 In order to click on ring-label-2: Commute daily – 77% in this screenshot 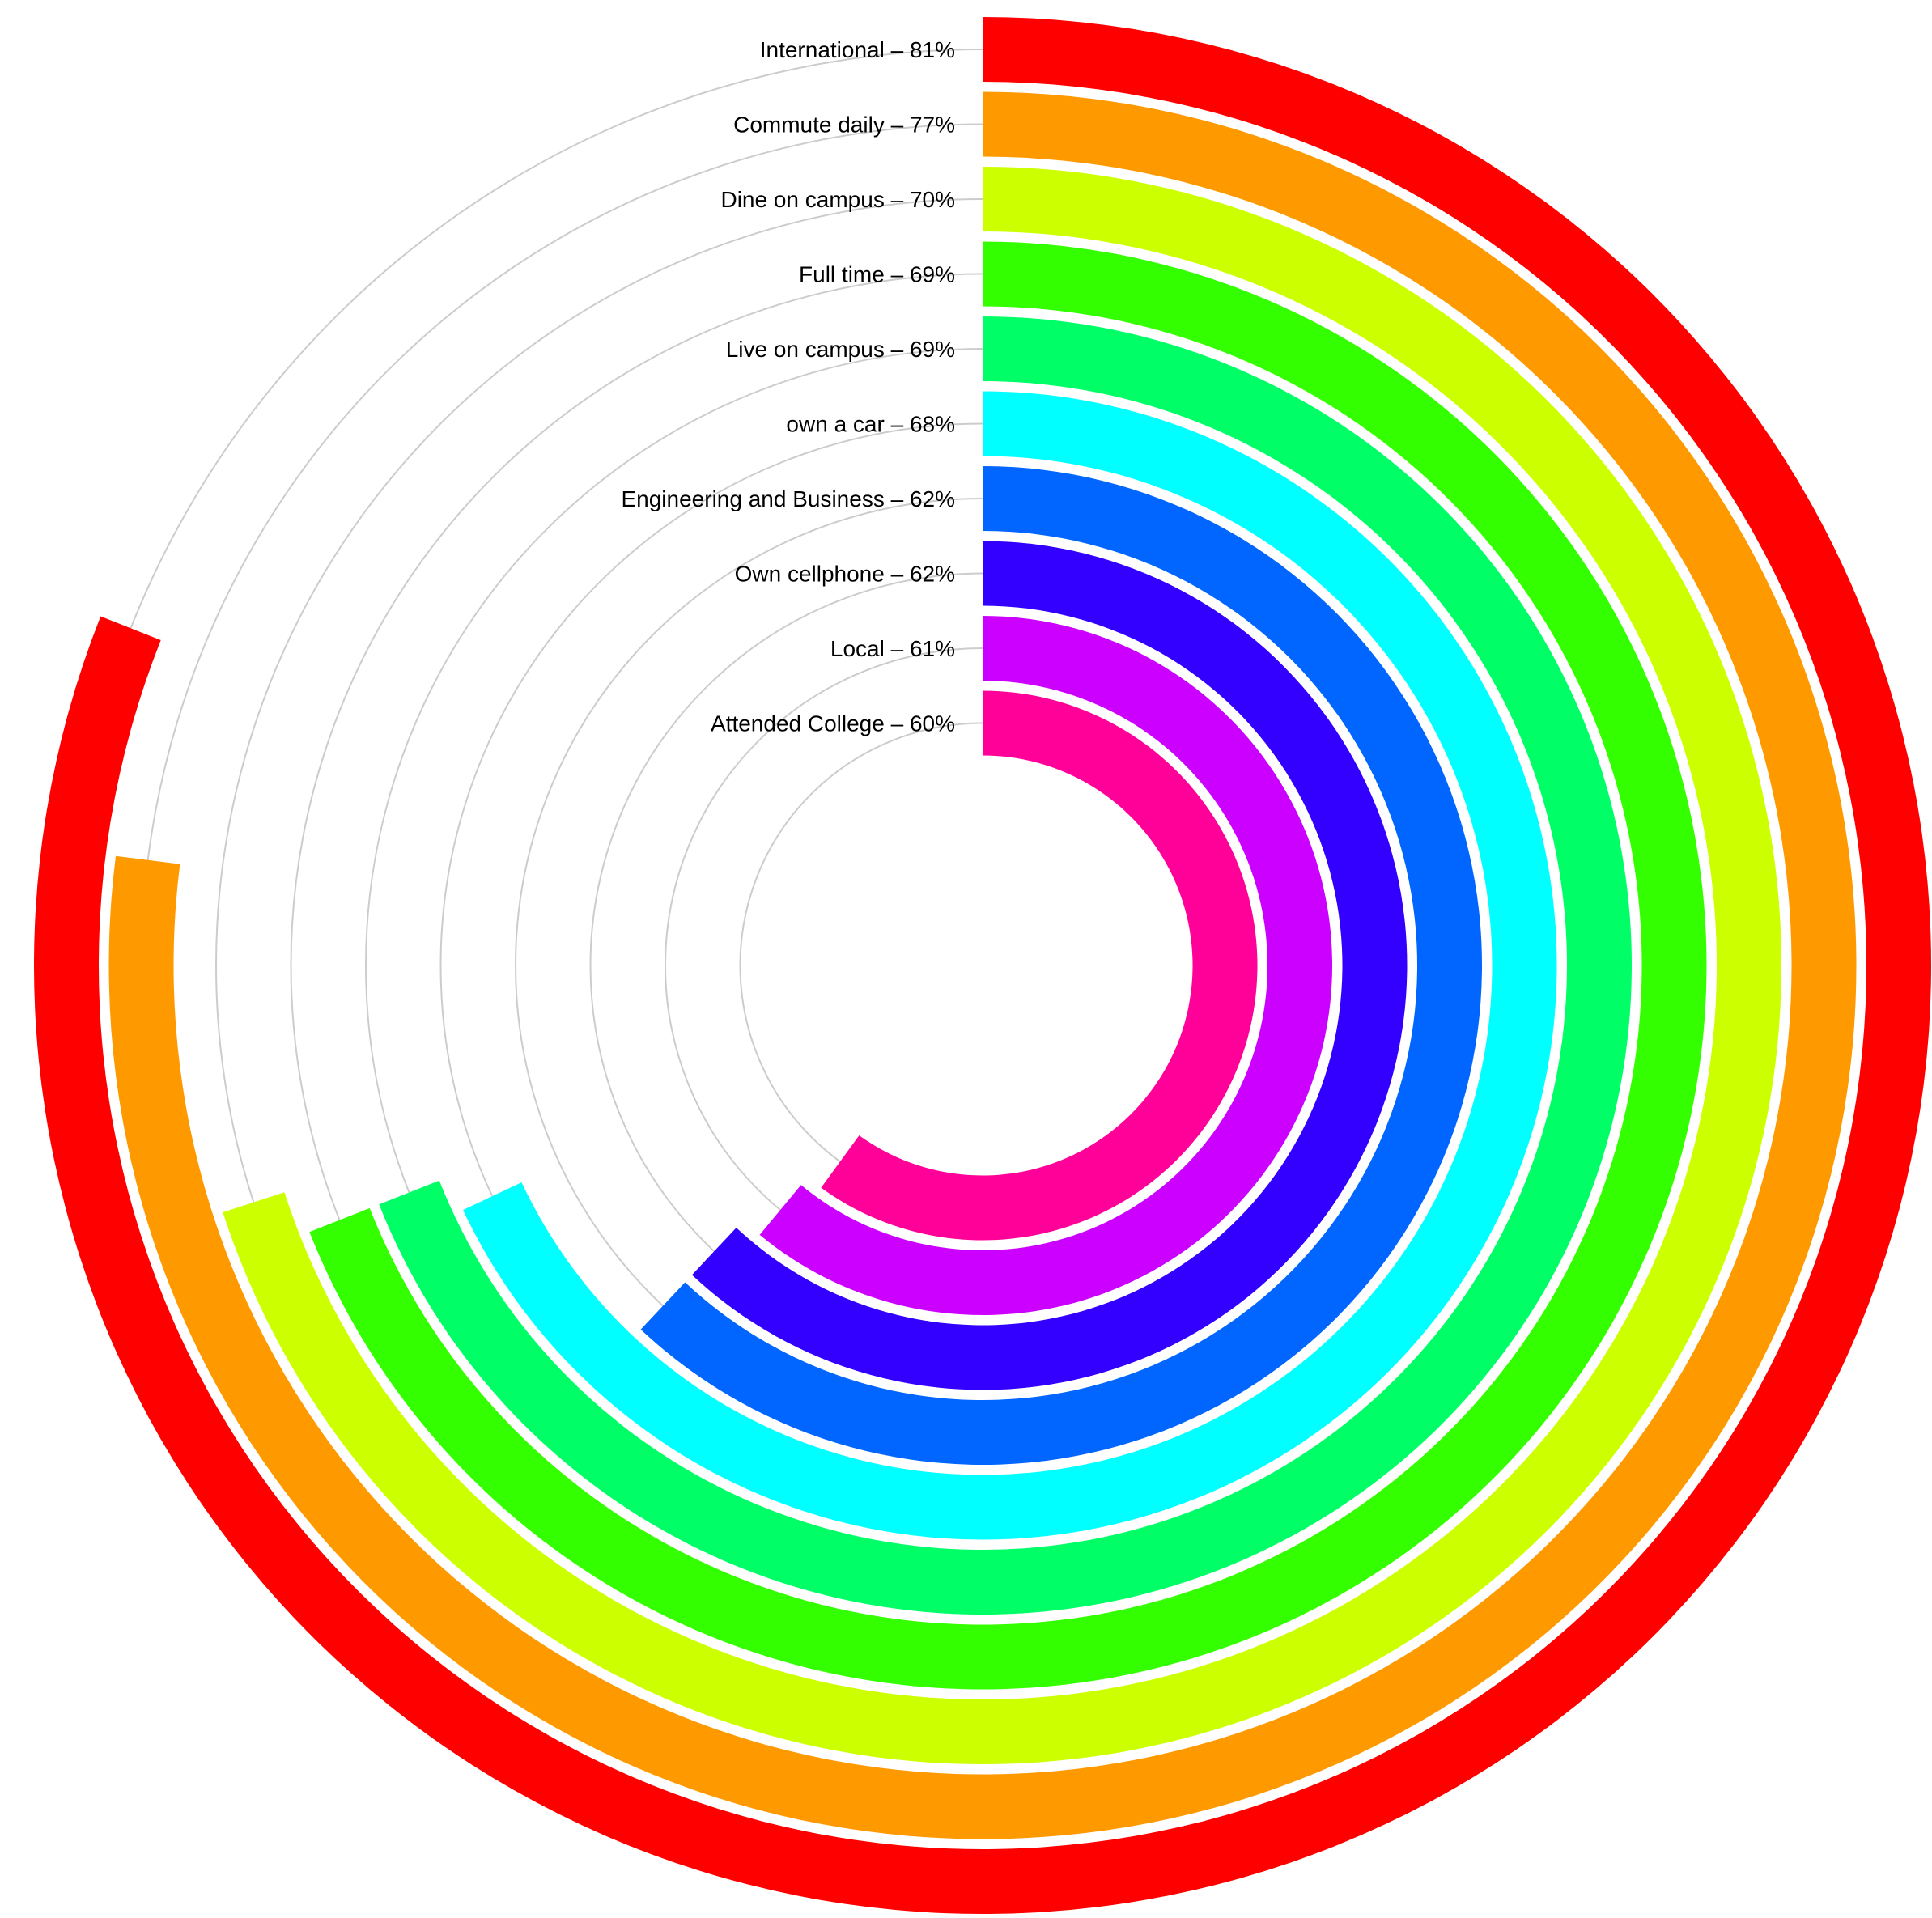, I will do `click(844, 125)`.